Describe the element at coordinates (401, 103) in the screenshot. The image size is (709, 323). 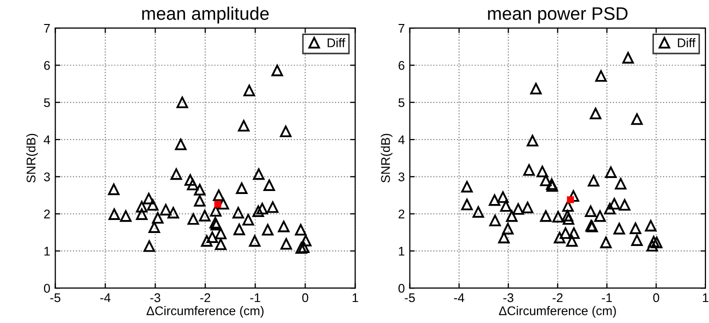
I see `y-tick-label: 5` at that location.